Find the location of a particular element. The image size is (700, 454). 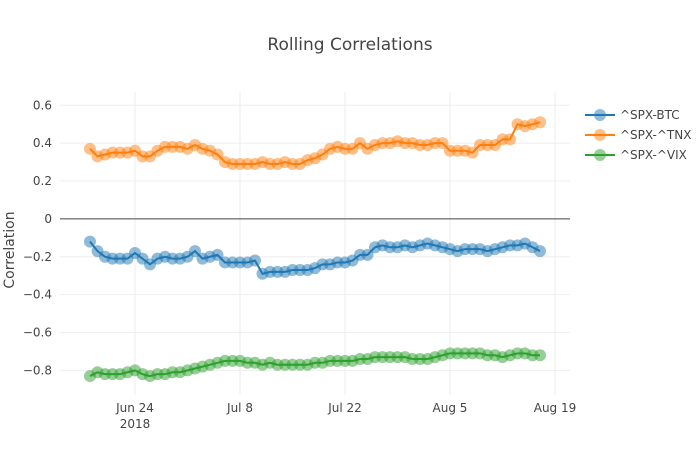

legend-item: ^SPX-^TNX is located at coordinates (638, 135).